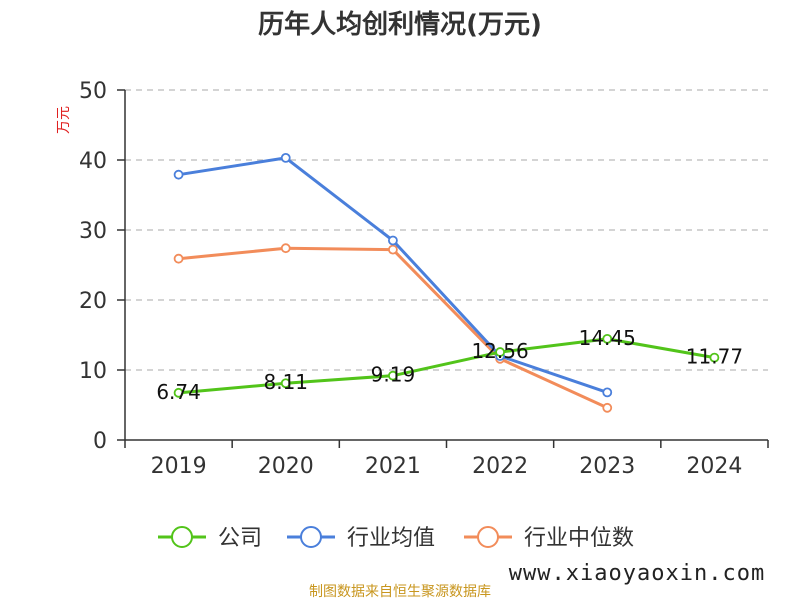  Describe the element at coordinates (240, 538) in the screenshot. I see `legend-label: 公司` at that location.